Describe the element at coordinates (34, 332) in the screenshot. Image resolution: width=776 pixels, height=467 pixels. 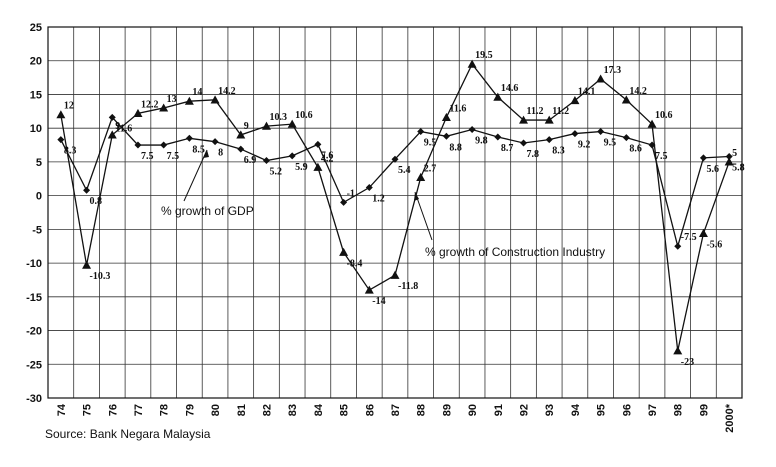
I see `y-tick-label: -20` at that location.